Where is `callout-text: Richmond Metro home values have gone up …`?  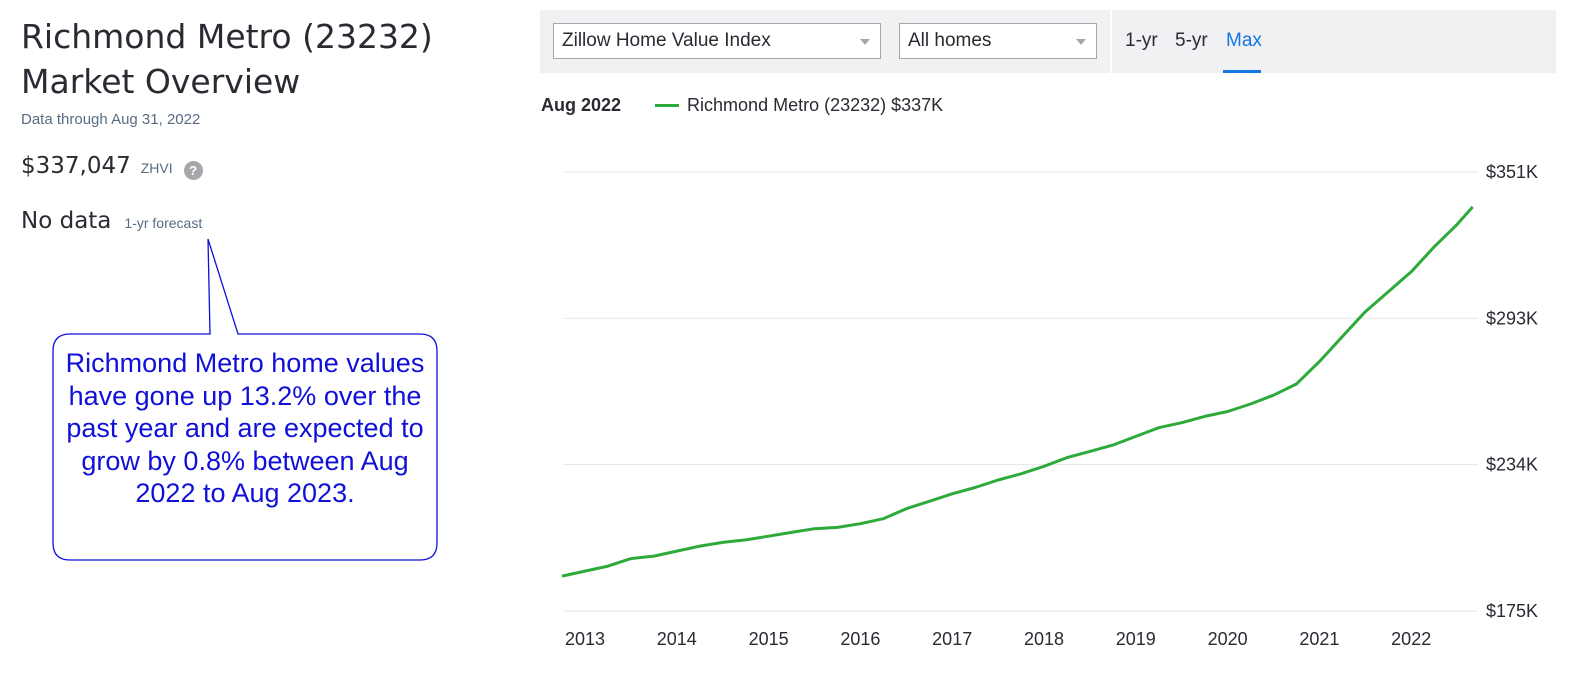 callout-text: Richmond Metro home values have gone up … is located at coordinates (245, 428).